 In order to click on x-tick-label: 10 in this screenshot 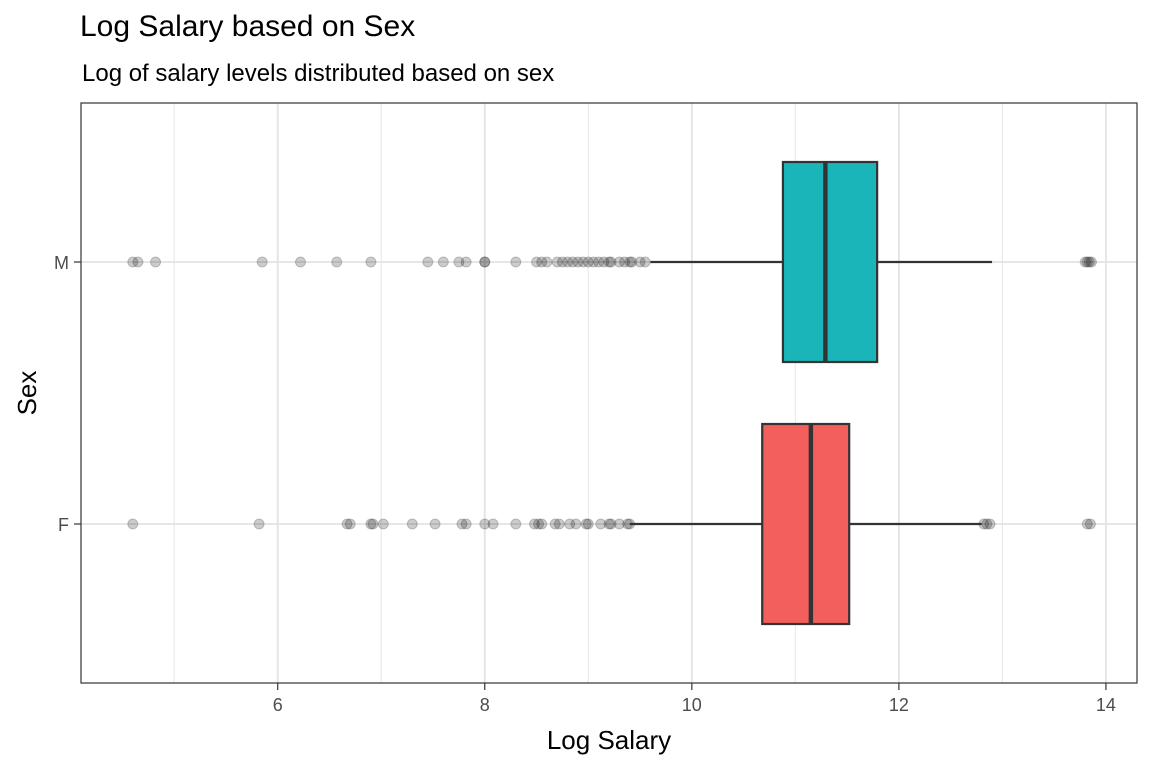, I will do `click(692, 705)`.